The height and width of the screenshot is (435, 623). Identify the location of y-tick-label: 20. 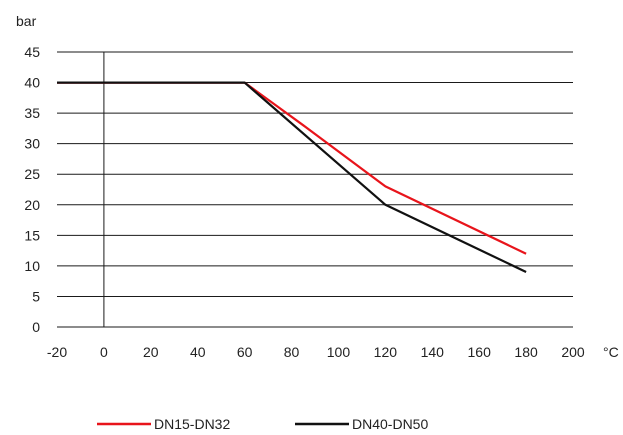
(32, 205).